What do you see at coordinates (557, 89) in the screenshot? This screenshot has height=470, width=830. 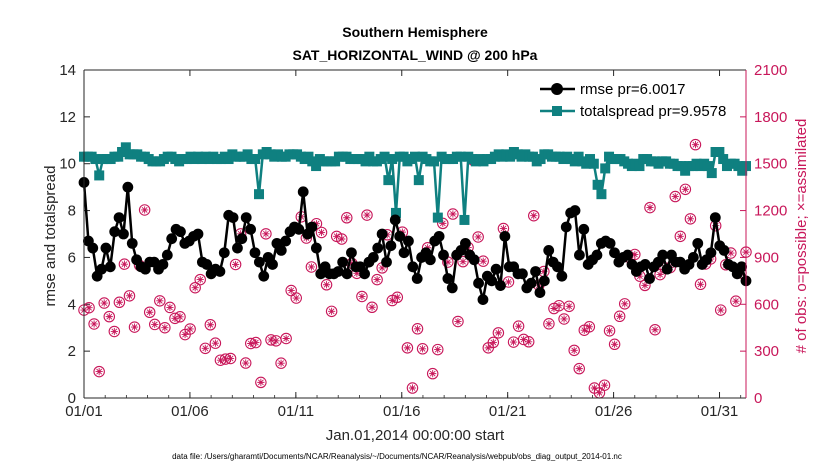 I see `legend-marker-rmse` at bounding box center [557, 89].